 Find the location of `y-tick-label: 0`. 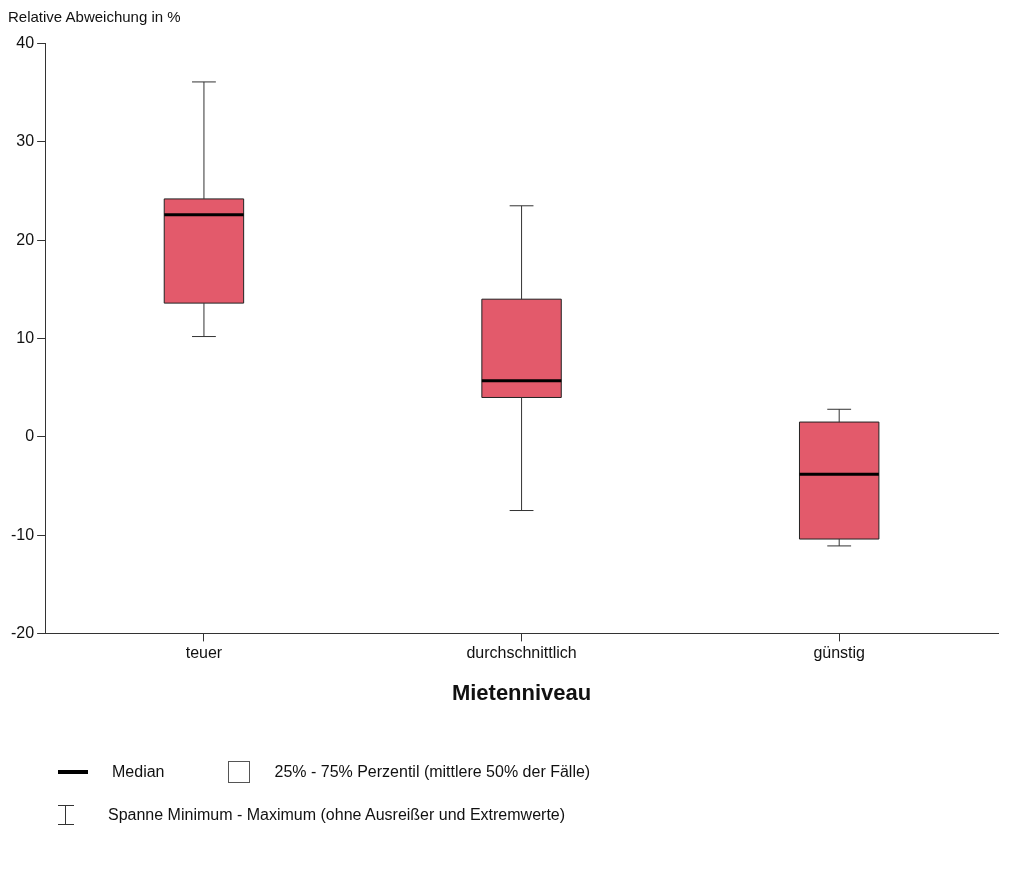

y-tick-label: 0 is located at coordinates (30, 436).